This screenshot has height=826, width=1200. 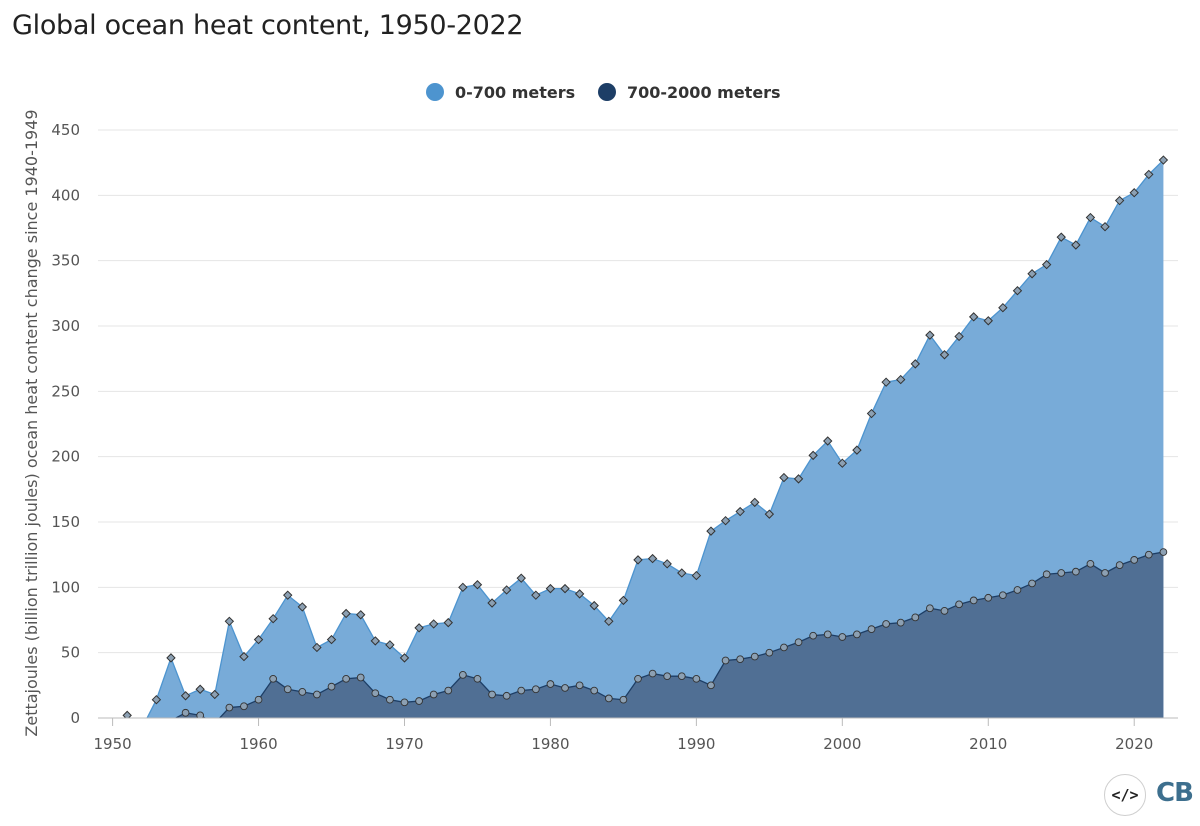 What do you see at coordinates (535, 689) in the screenshot?
I see `data-point-deep-1979` at bounding box center [535, 689].